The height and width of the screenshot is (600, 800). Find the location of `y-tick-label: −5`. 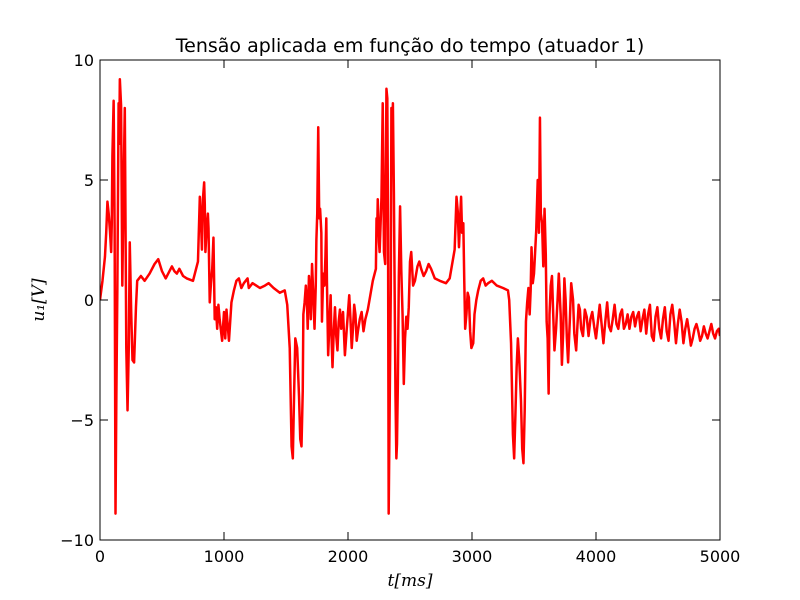

y-tick-label: −5 is located at coordinates (82, 420).